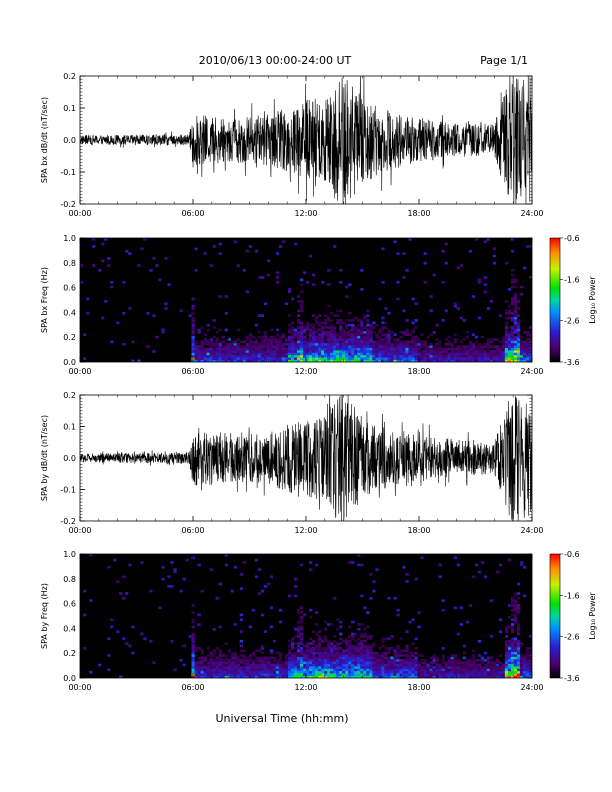 This screenshot has height=792, width=612. What do you see at coordinates (504, 60) in the screenshot?
I see `page-number: Page 1/1` at bounding box center [504, 60].